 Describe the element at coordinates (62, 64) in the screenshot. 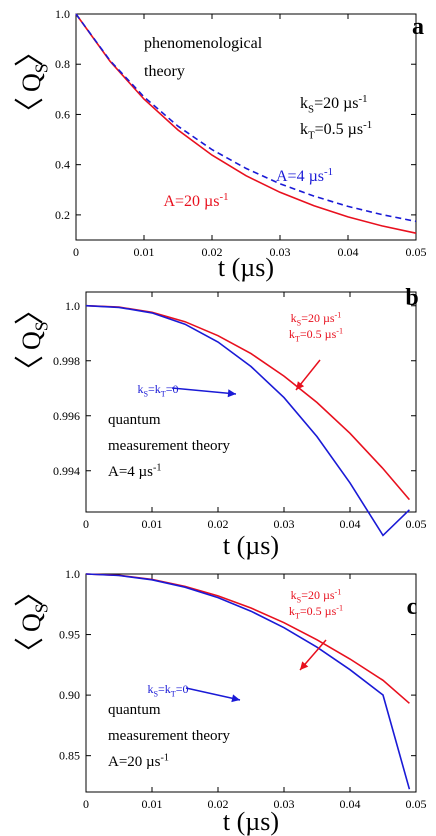

I see `y-tick-label: 0.8` at that location.